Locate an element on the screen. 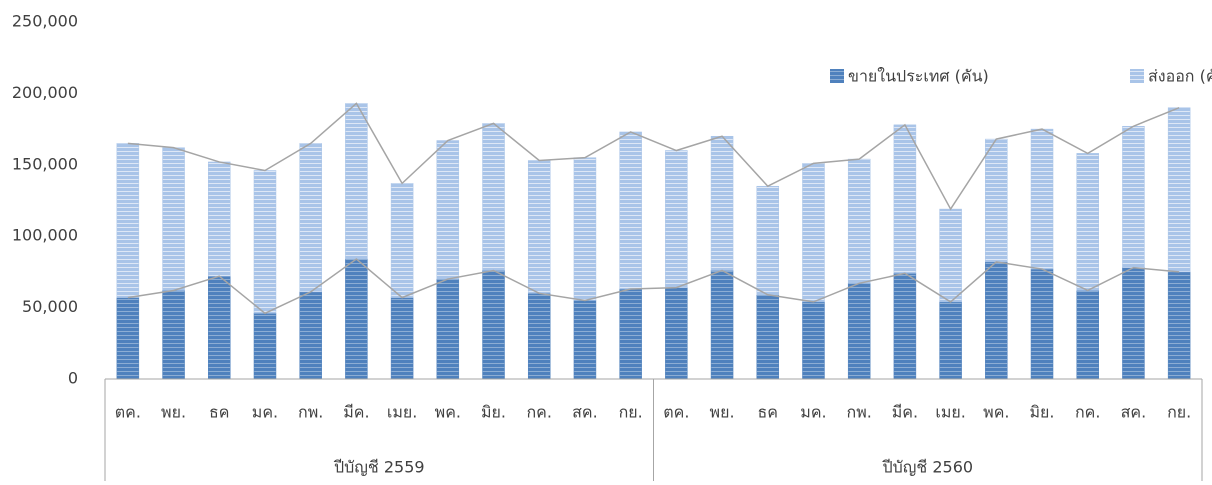 This screenshot has width=1212, height=485. legend-label: ส่งออก (คัน) is located at coordinates (1180, 76).